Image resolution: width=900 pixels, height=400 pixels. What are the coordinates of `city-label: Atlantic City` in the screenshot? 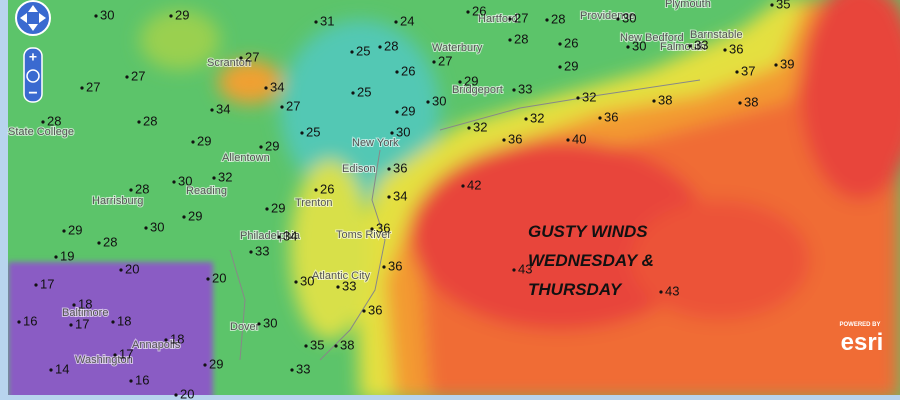 It's located at (341, 276).